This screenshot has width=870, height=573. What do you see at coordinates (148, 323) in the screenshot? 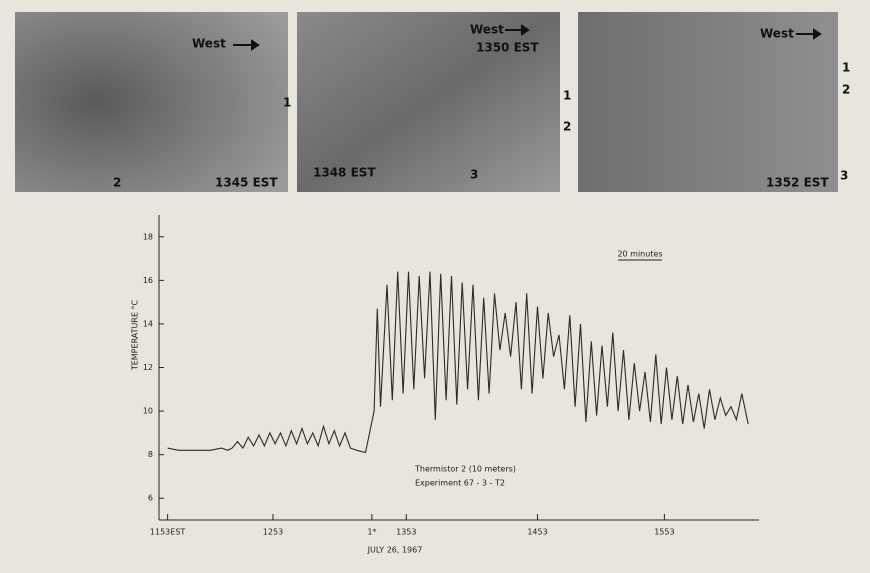
I see `y-tick-label: 14` at bounding box center [148, 323].